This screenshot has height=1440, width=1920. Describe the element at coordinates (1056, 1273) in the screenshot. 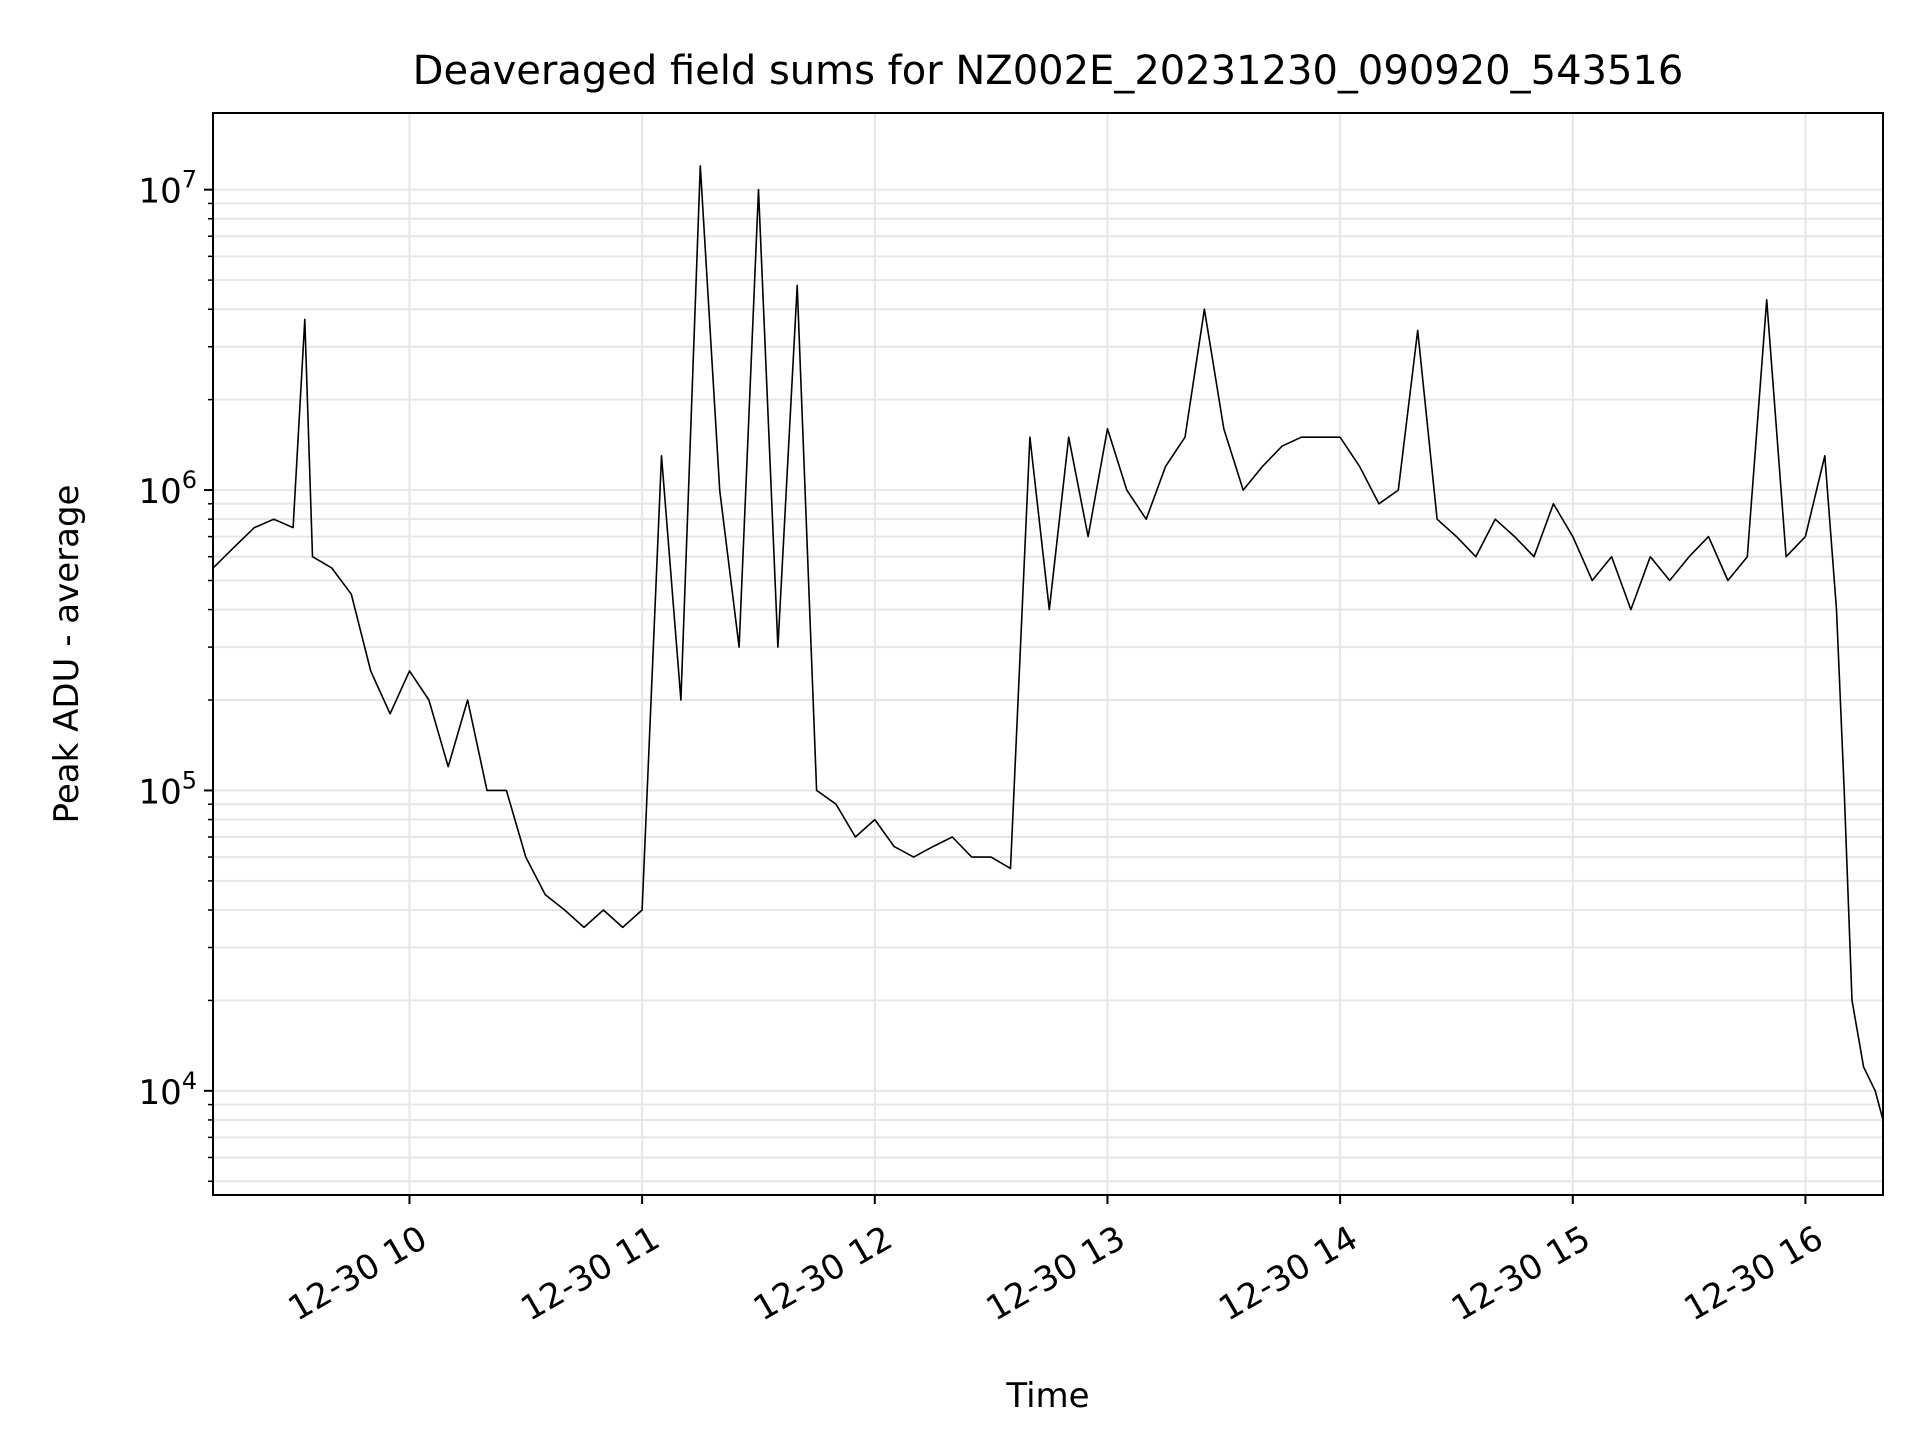

I see `x-tick-label: 12-30 13` at that location.